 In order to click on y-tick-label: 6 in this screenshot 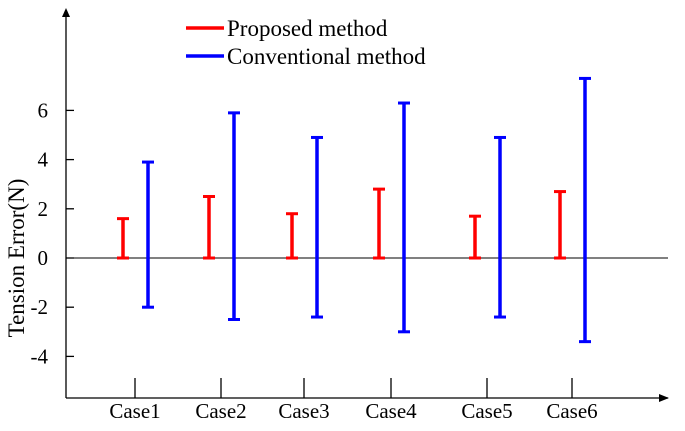, I will do `click(43, 110)`.